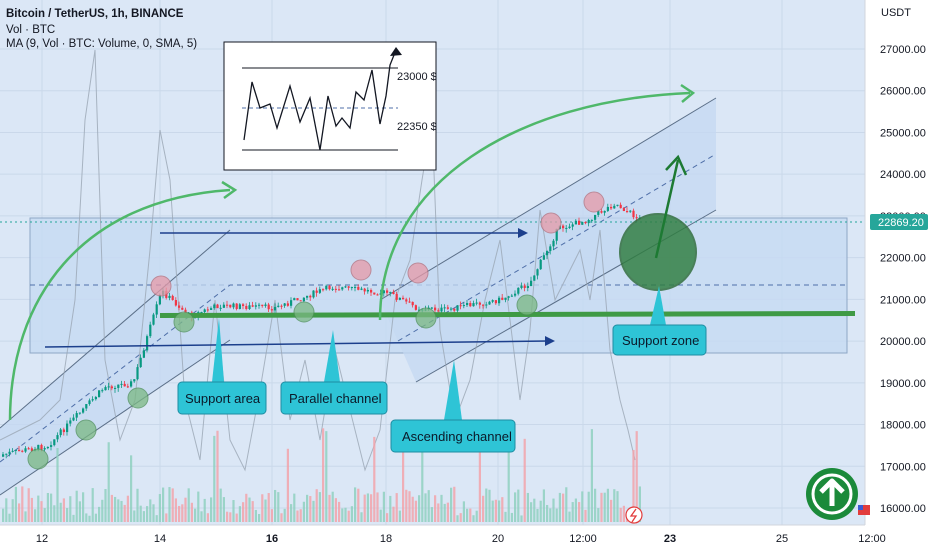 The width and height of the screenshot is (932, 550). I want to click on price-tick: 21000.00, so click(903, 300).